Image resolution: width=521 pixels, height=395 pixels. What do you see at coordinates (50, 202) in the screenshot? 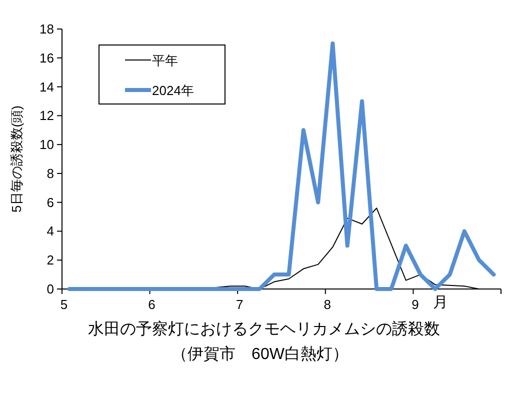
I see `y-tick-label: 6` at bounding box center [50, 202].